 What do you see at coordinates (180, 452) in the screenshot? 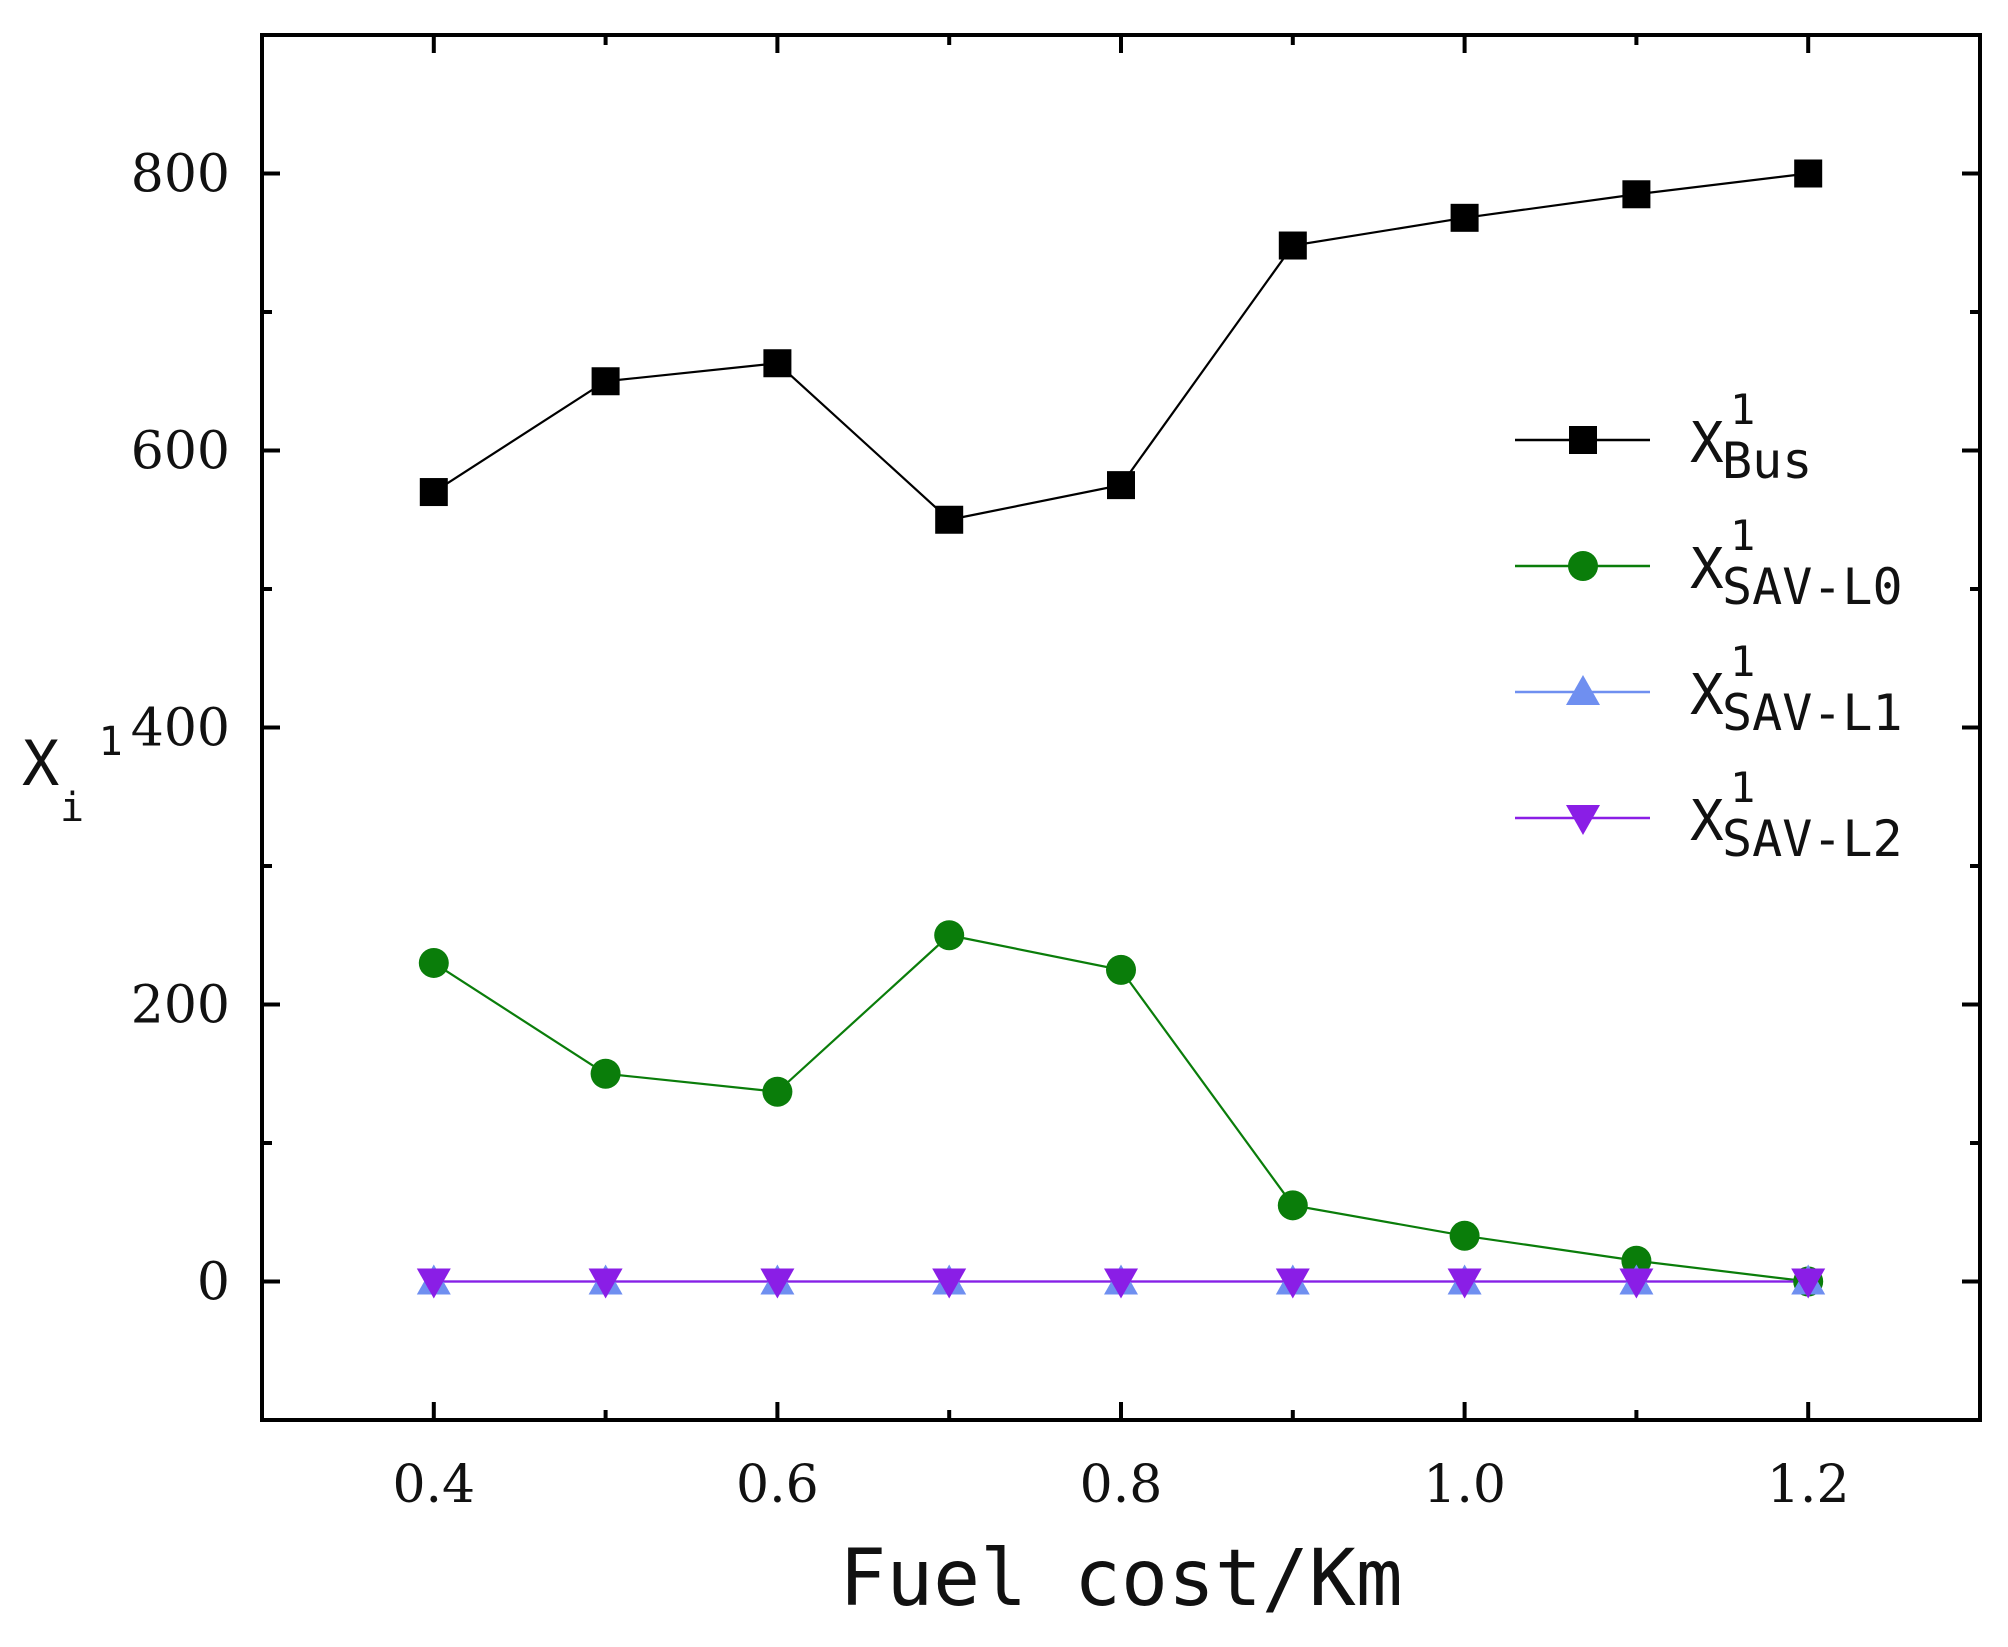
I see `y-tick-label: 600` at bounding box center [180, 452].